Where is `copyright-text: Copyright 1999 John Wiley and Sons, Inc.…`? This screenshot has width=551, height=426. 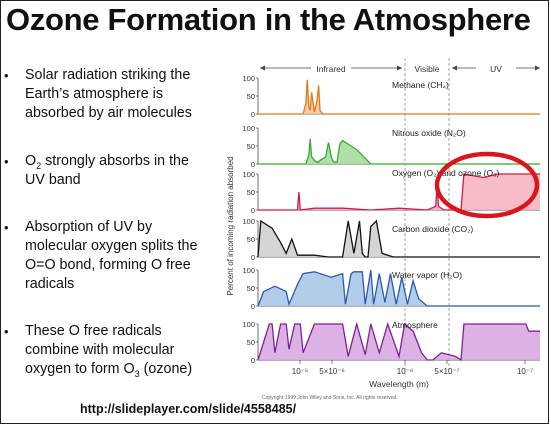
copyright-text: Copyright 1999 John Wiley and Sons, Inc.… is located at coordinates (330, 398).